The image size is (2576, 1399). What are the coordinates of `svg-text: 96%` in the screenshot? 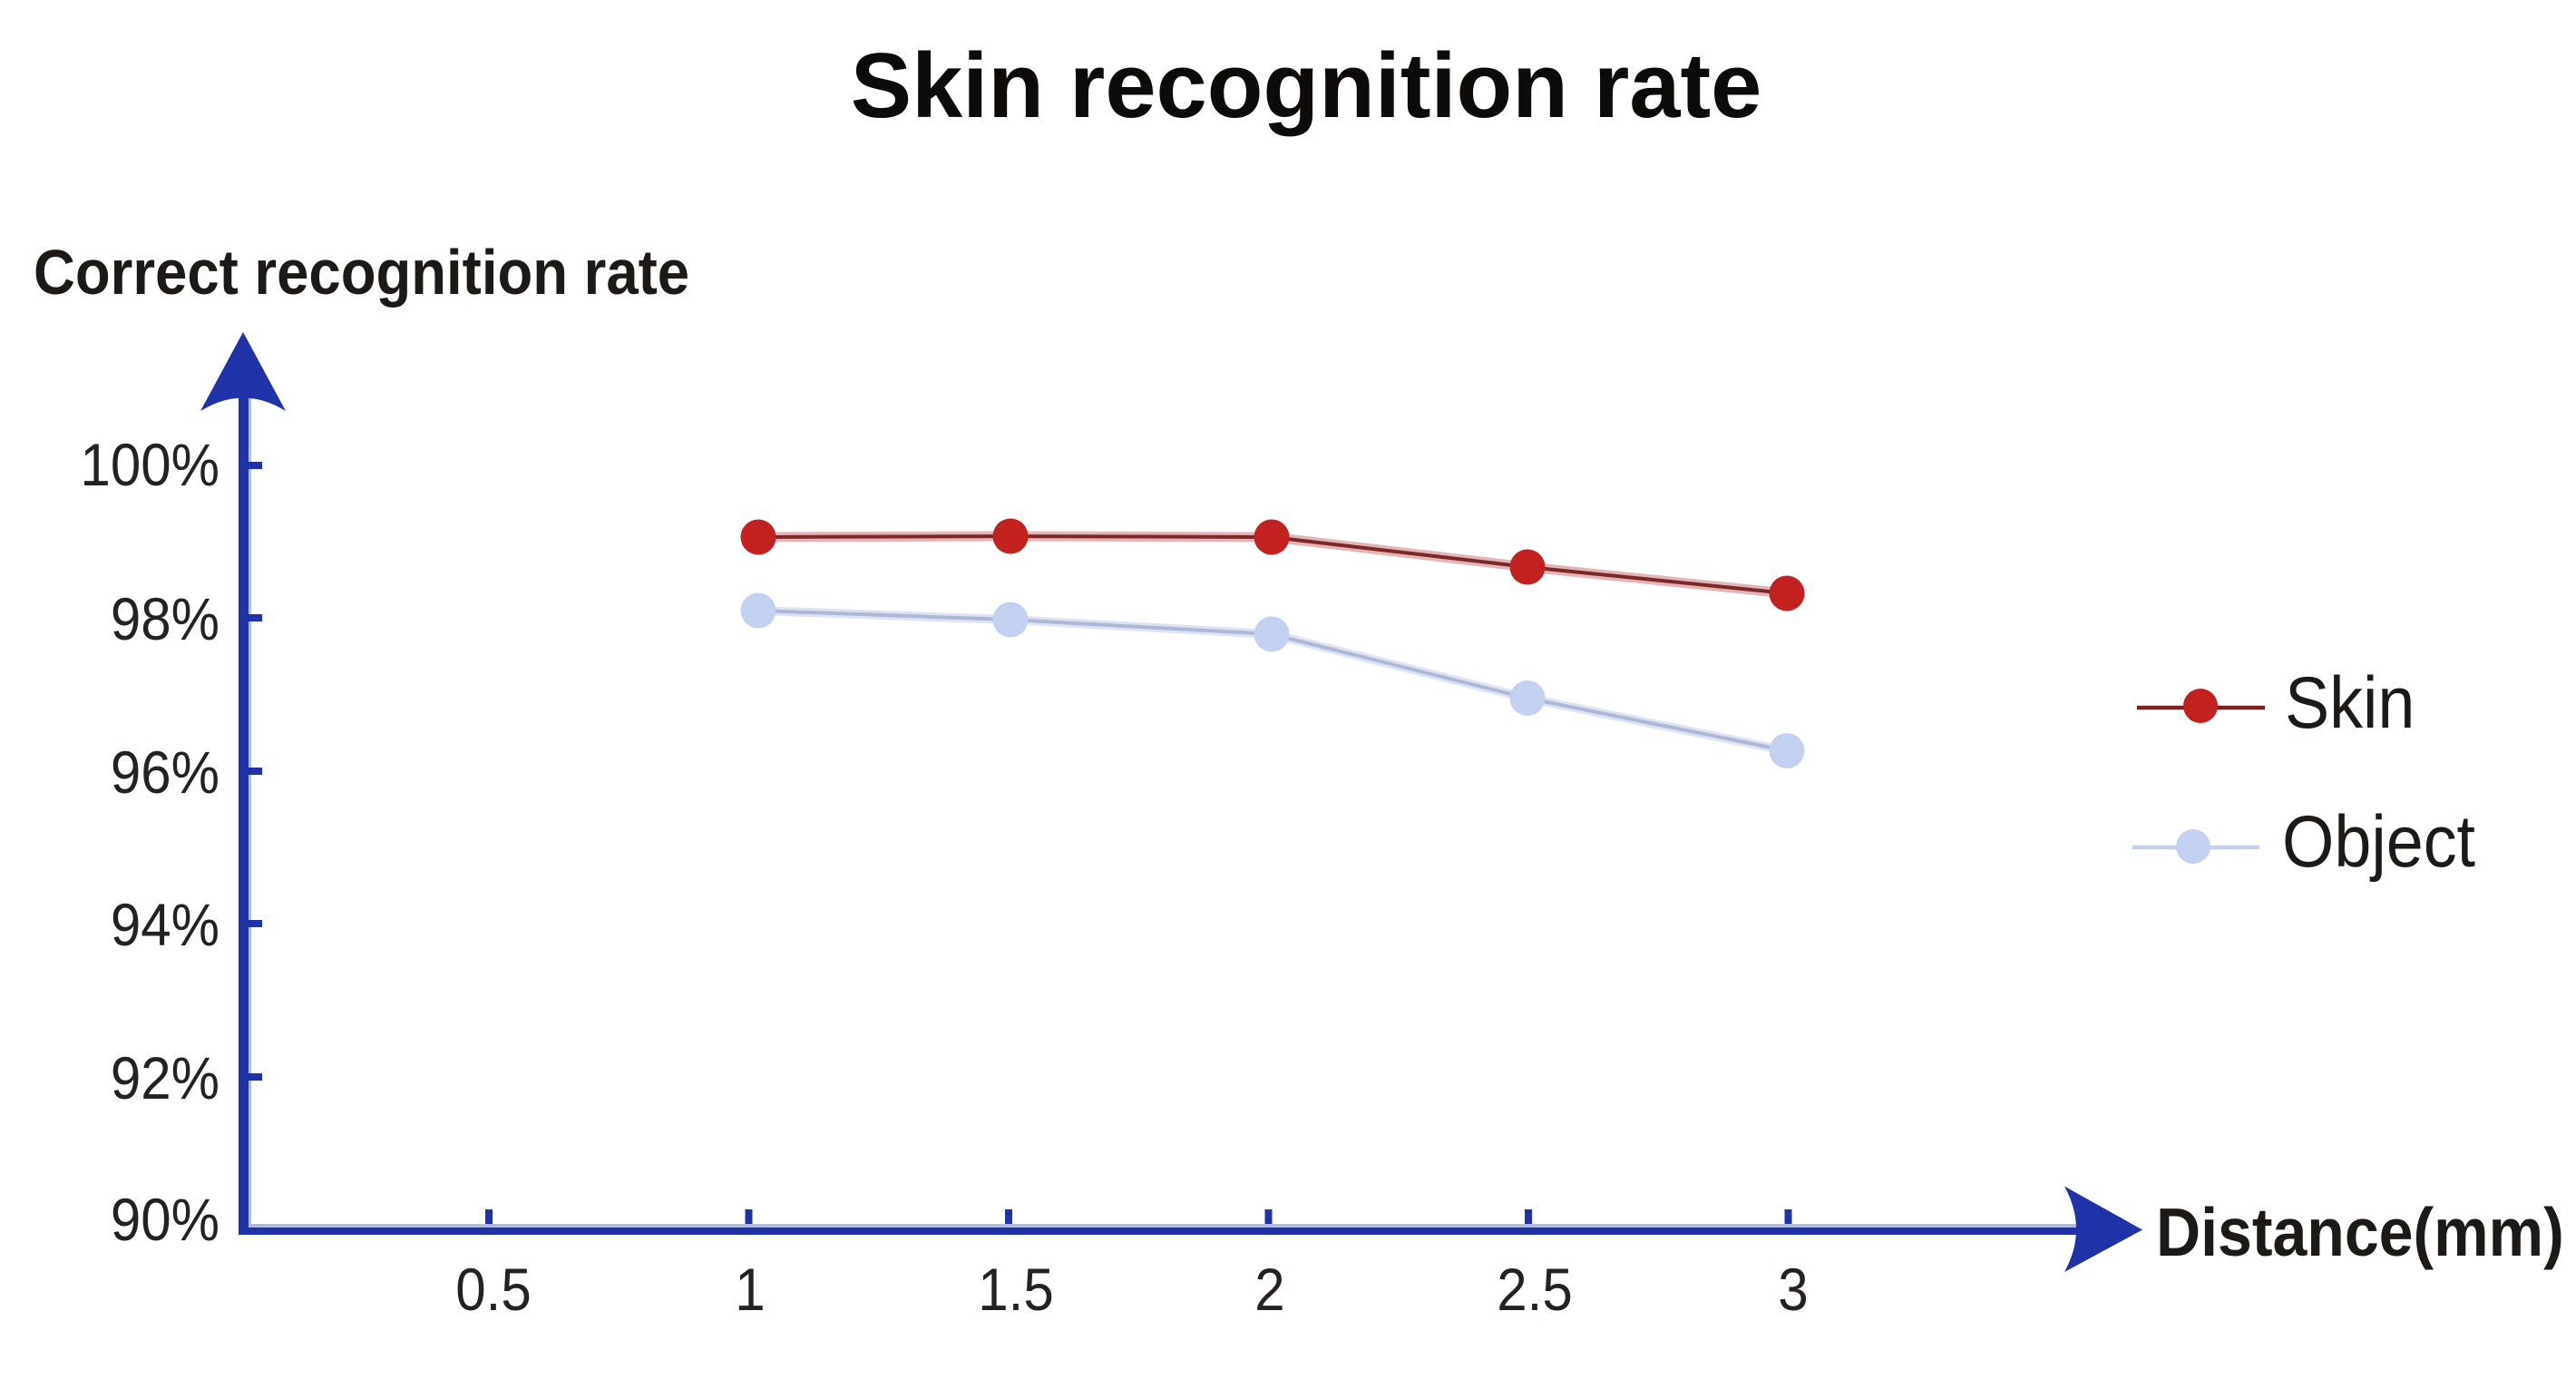 It's located at (165, 772).